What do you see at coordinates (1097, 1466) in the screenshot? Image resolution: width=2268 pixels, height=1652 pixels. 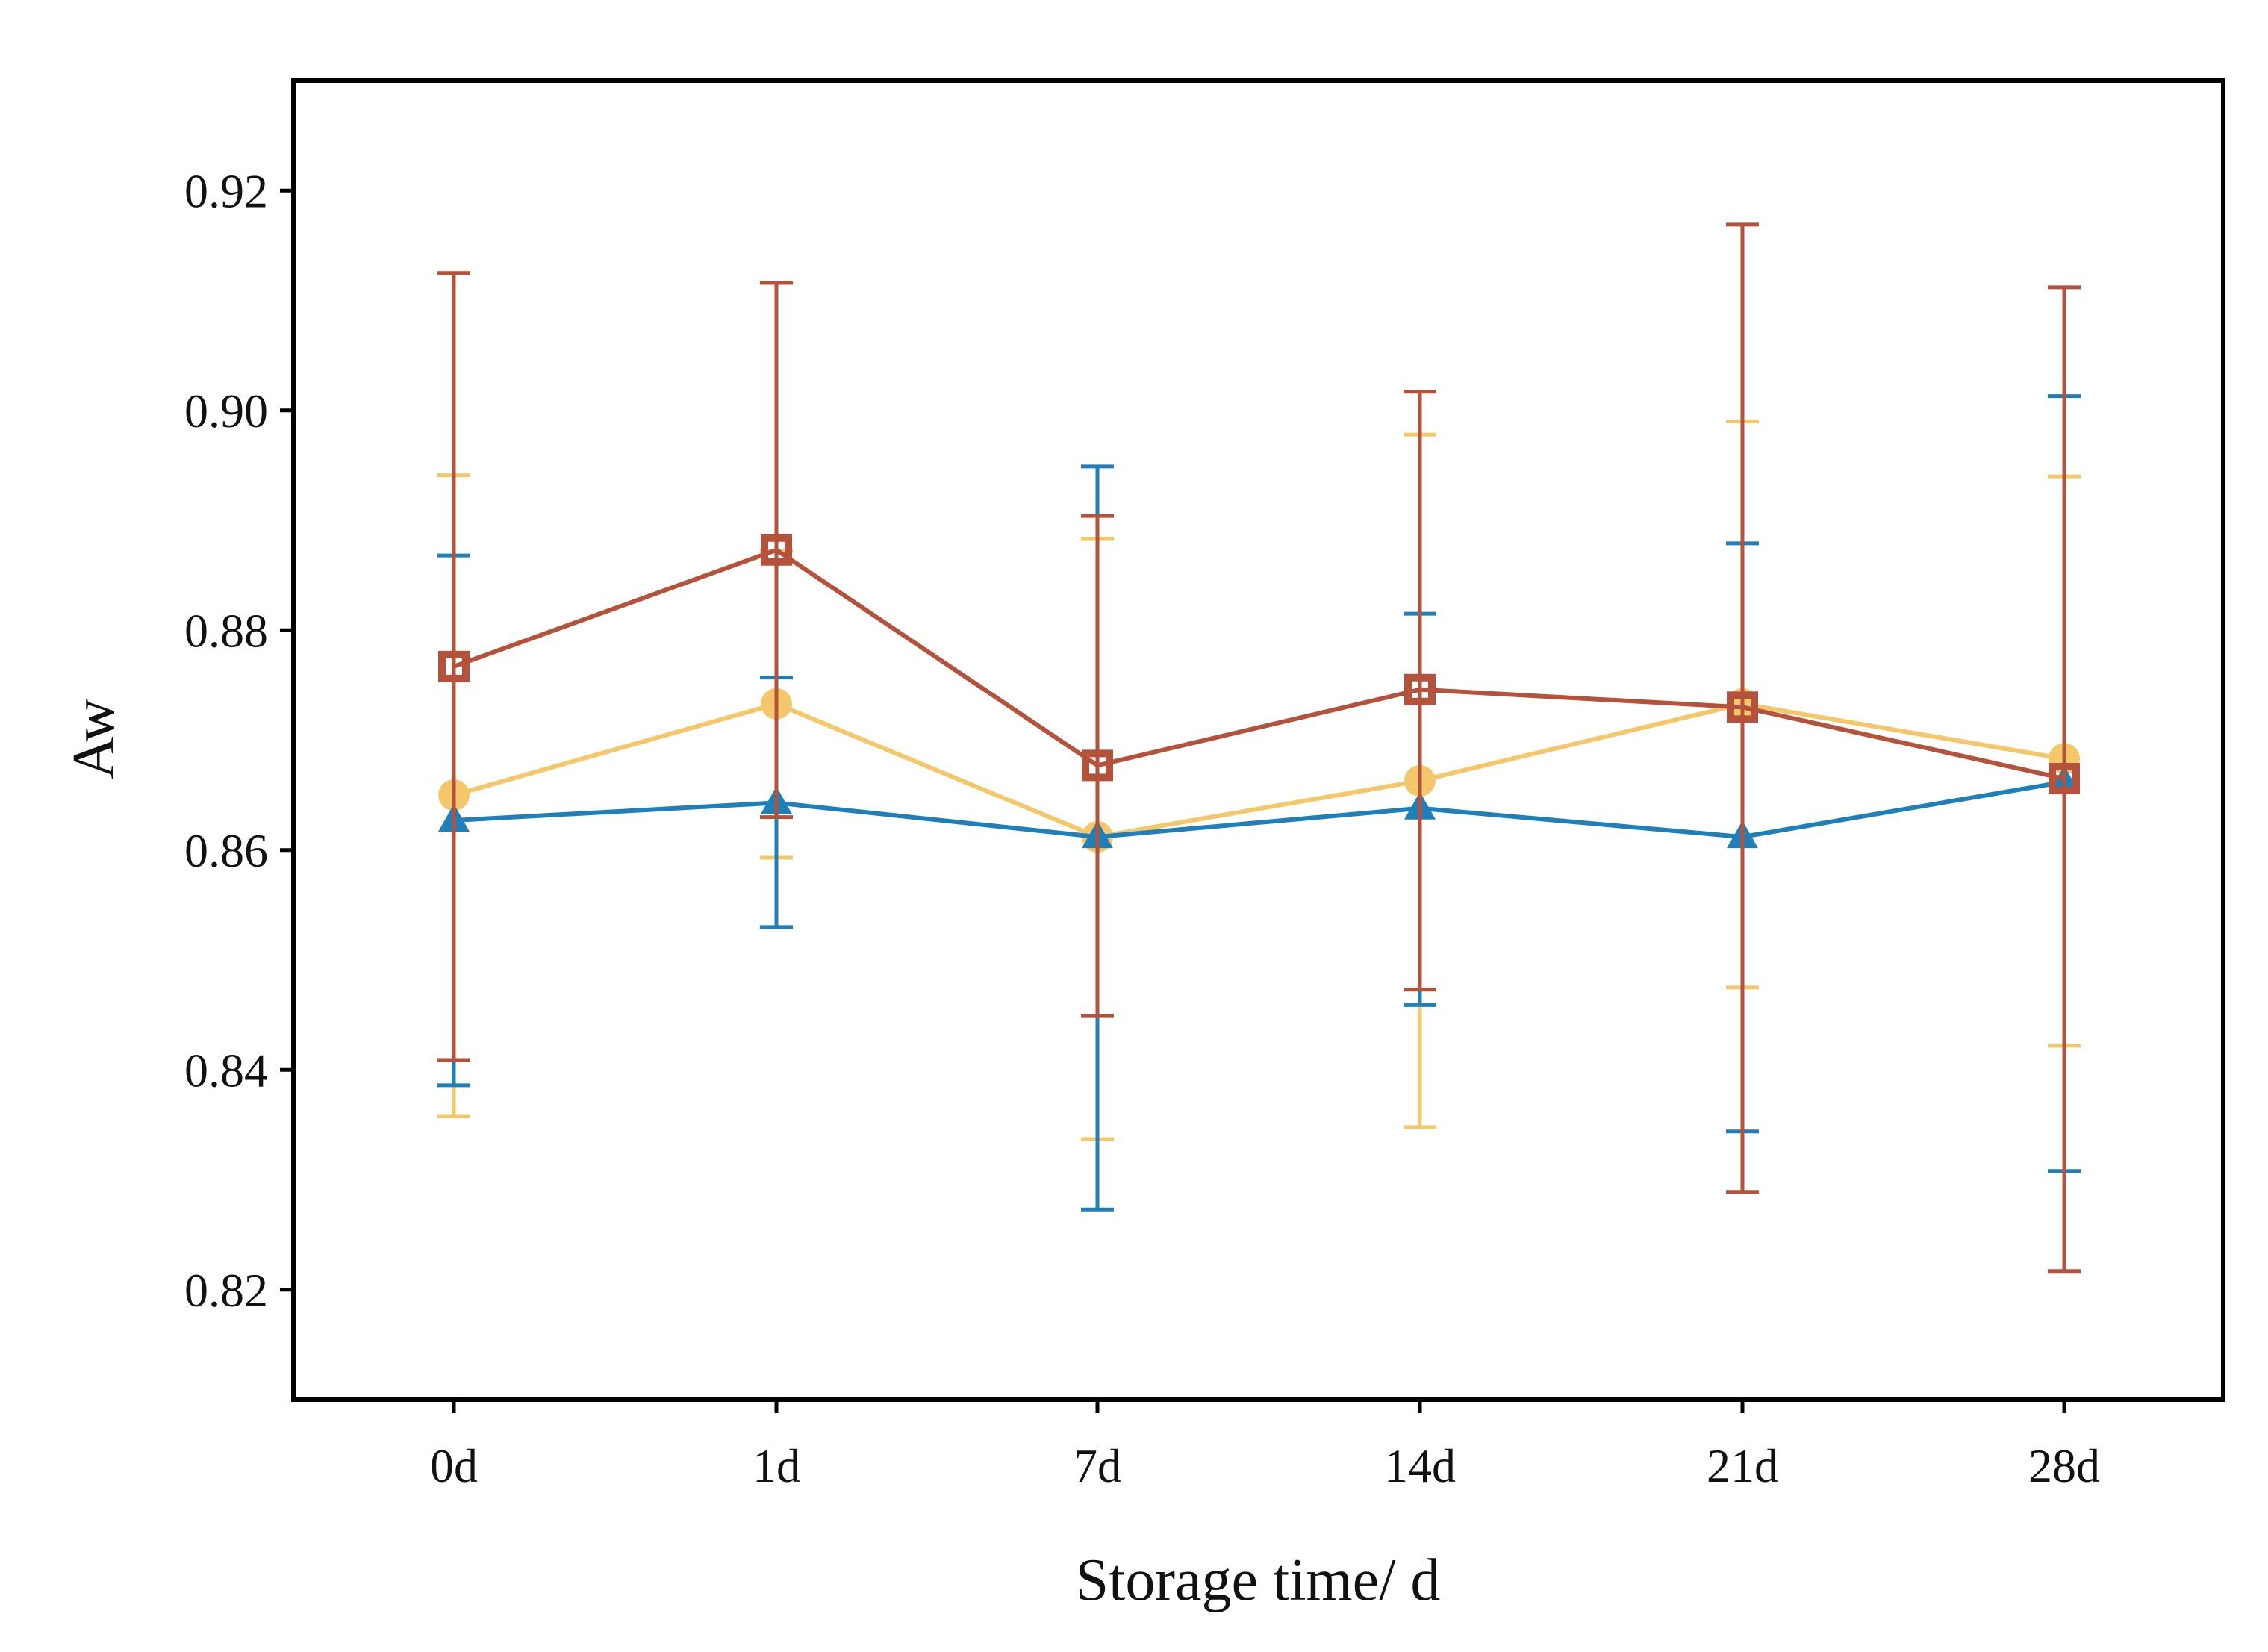 I see `x-tick-label: 7d` at bounding box center [1097, 1466].